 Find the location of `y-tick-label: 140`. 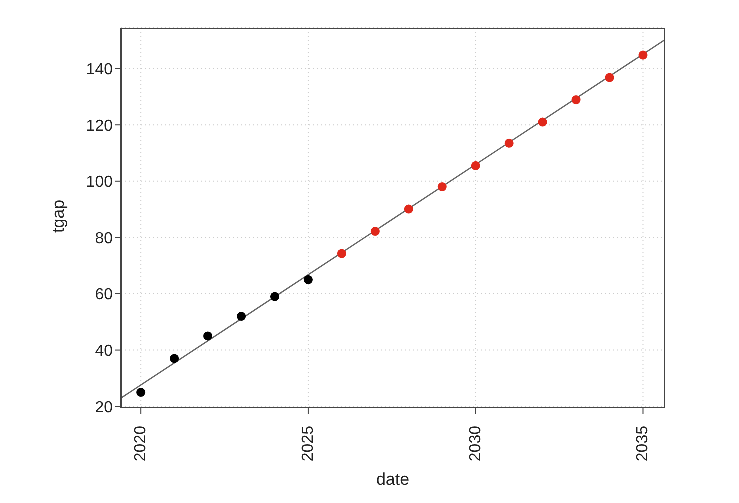

y-tick-label: 140 is located at coordinates (100, 69).